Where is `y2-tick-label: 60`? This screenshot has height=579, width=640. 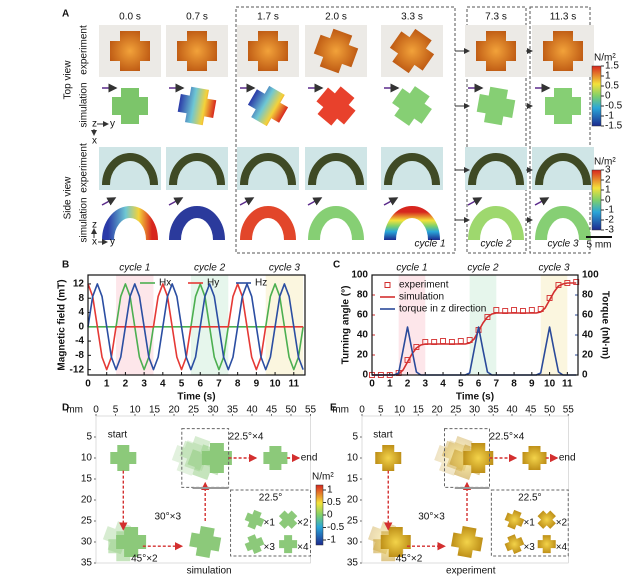
y2-tick-label: 60 is located at coordinates (588, 315).